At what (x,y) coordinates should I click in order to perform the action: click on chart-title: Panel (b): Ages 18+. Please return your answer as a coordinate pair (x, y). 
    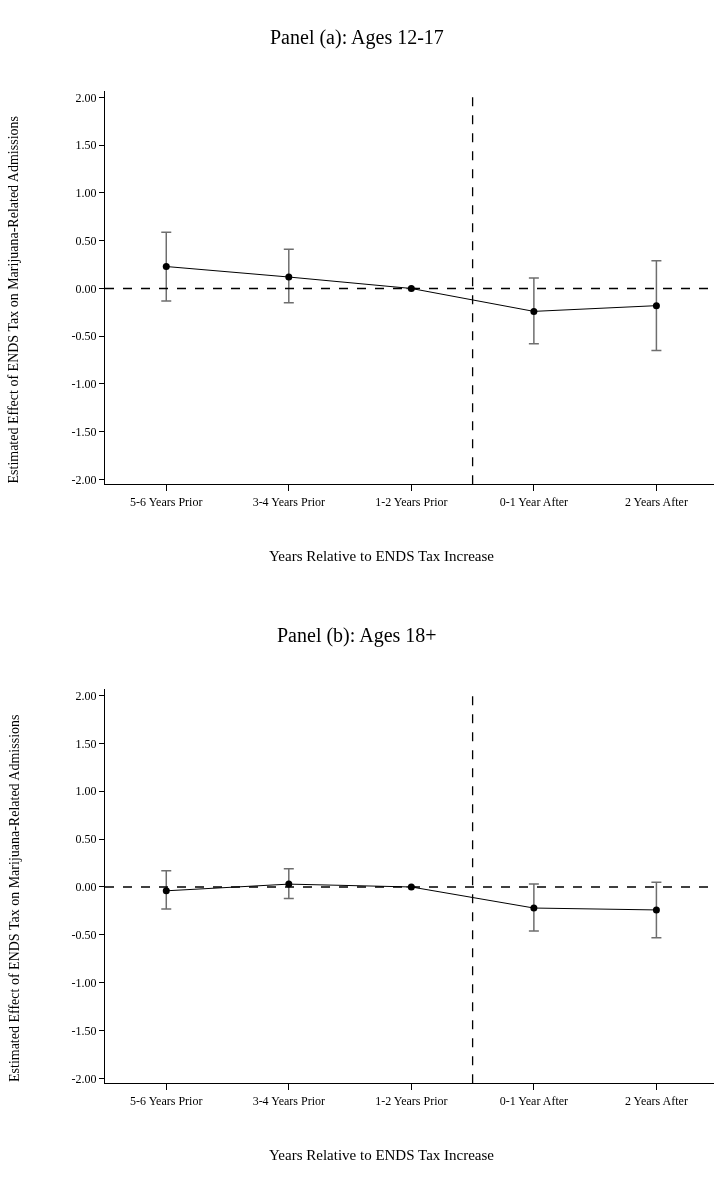
    Looking at the image, I should click on (357, 635).